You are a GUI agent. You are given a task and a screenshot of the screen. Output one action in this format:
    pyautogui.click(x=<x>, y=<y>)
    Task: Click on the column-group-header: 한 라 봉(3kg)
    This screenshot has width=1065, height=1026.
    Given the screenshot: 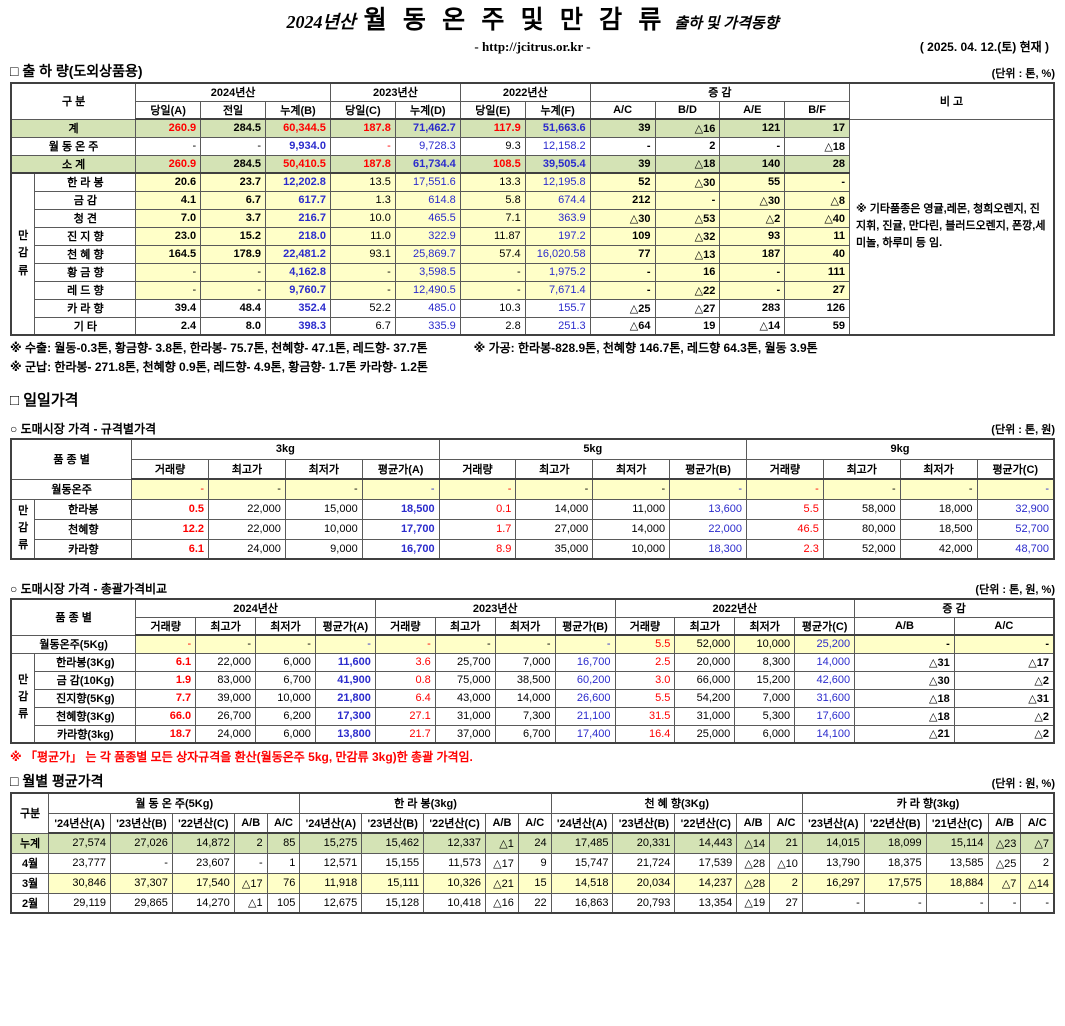 What is the action you would take?
    pyautogui.click(x=425, y=803)
    